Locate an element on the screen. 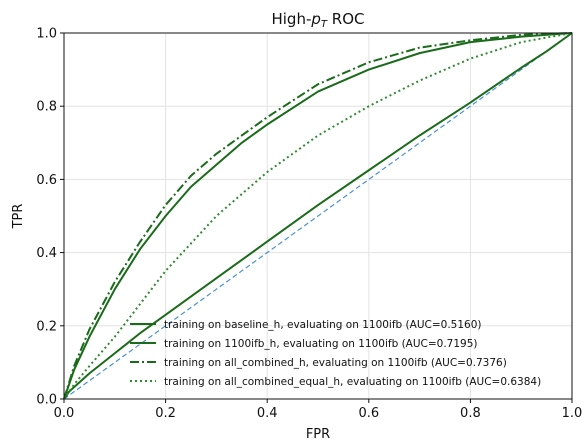  x-tick-label: 0.2 is located at coordinates (165, 413).